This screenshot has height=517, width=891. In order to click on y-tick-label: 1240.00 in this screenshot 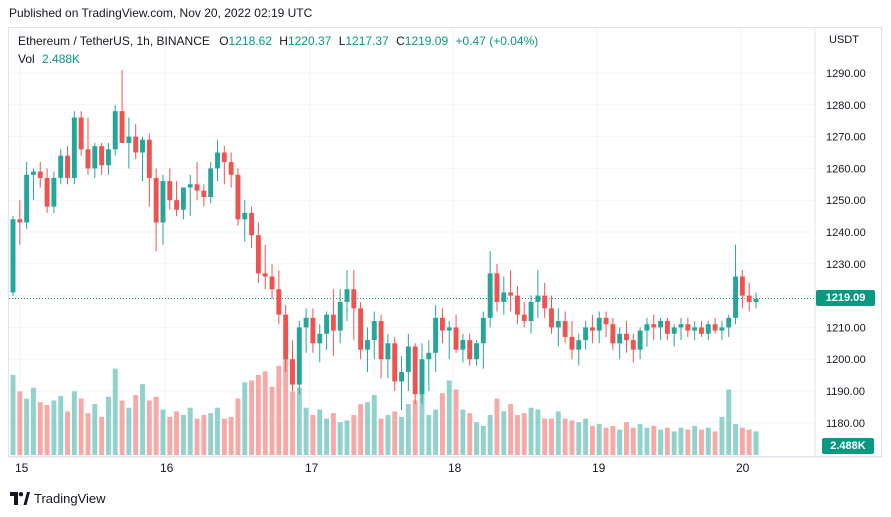, I will do `click(846, 233)`.